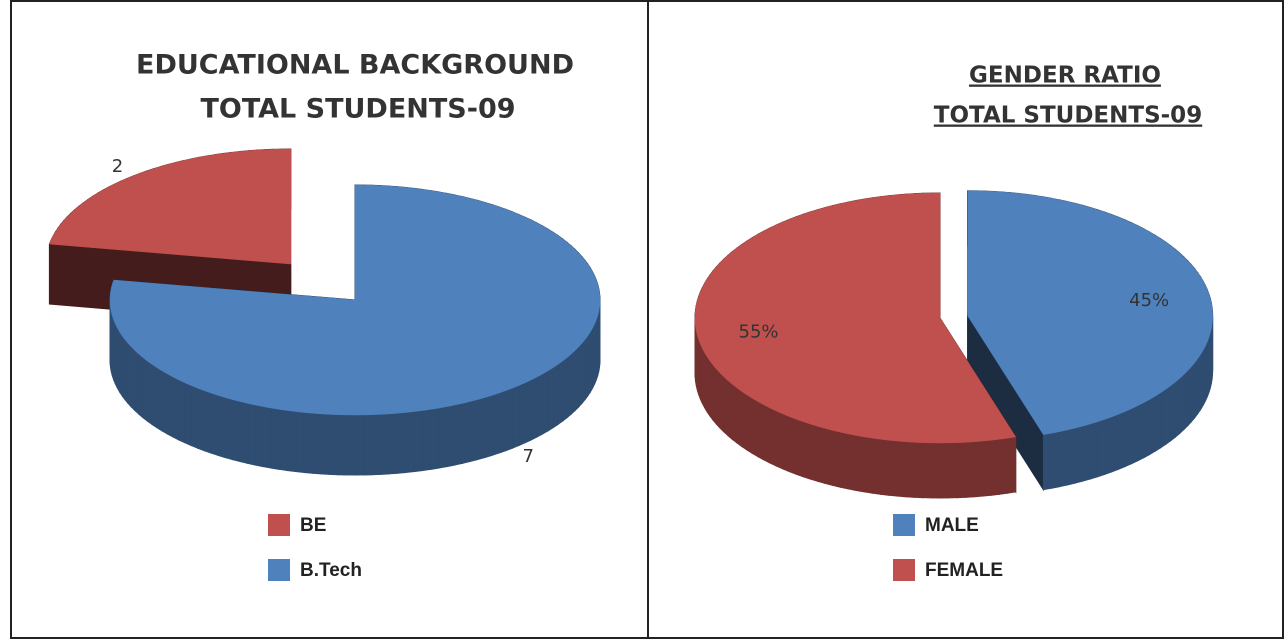 This screenshot has height=639, width=1285. Describe the element at coordinates (759, 332) in the screenshot. I see `data-label: 55%` at that location.